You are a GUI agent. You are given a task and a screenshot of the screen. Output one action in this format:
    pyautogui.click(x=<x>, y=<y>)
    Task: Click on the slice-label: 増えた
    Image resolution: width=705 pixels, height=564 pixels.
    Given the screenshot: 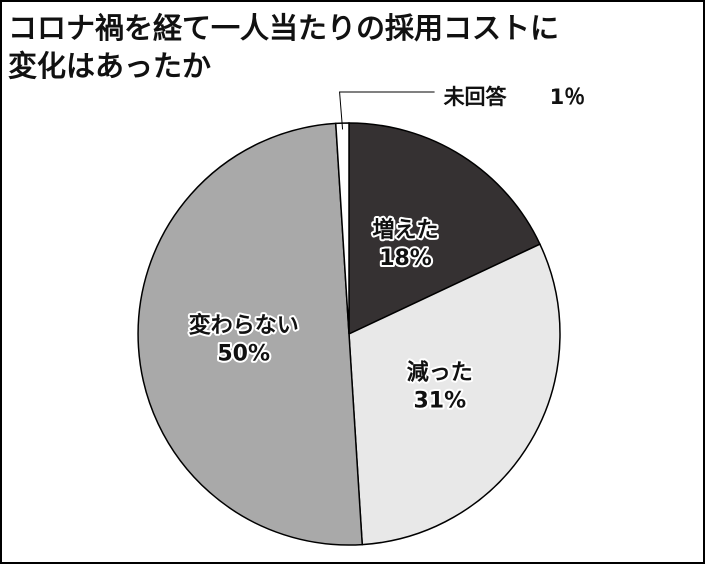 What is the action you would take?
    pyautogui.click(x=406, y=230)
    